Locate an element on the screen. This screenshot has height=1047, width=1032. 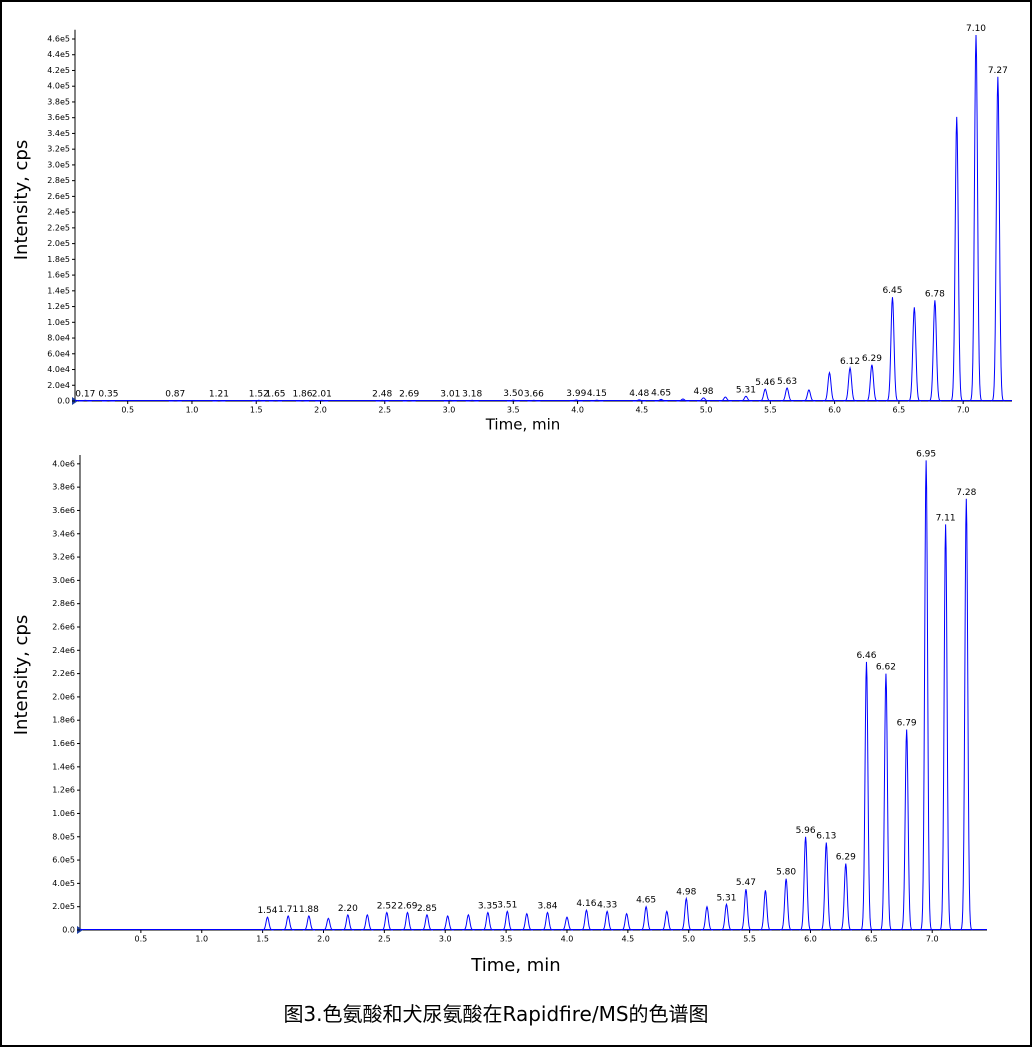
y-tick-label: 2.0e4 is located at coordinates (58, 385).